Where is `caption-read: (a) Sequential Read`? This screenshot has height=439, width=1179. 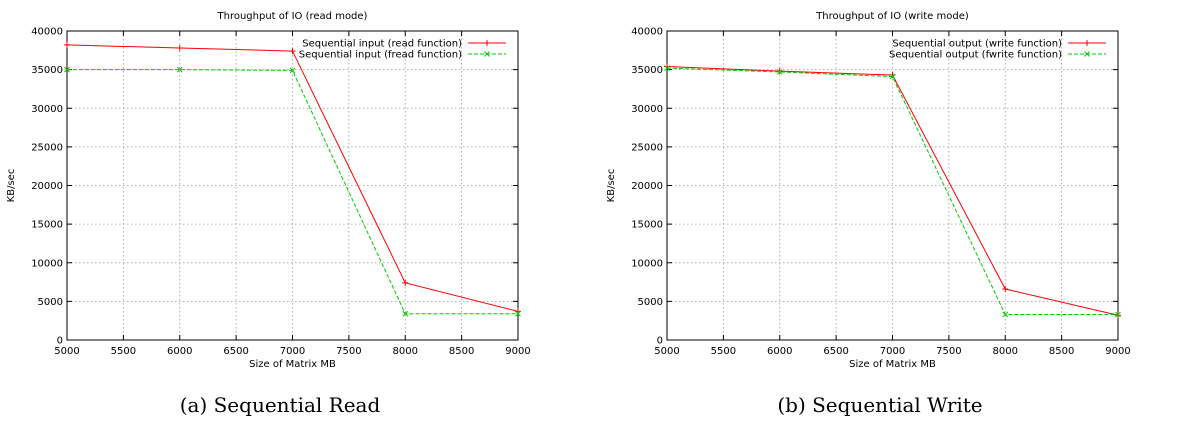
caption-read: (a) Sequential Read is located at coordinates (280, 405).